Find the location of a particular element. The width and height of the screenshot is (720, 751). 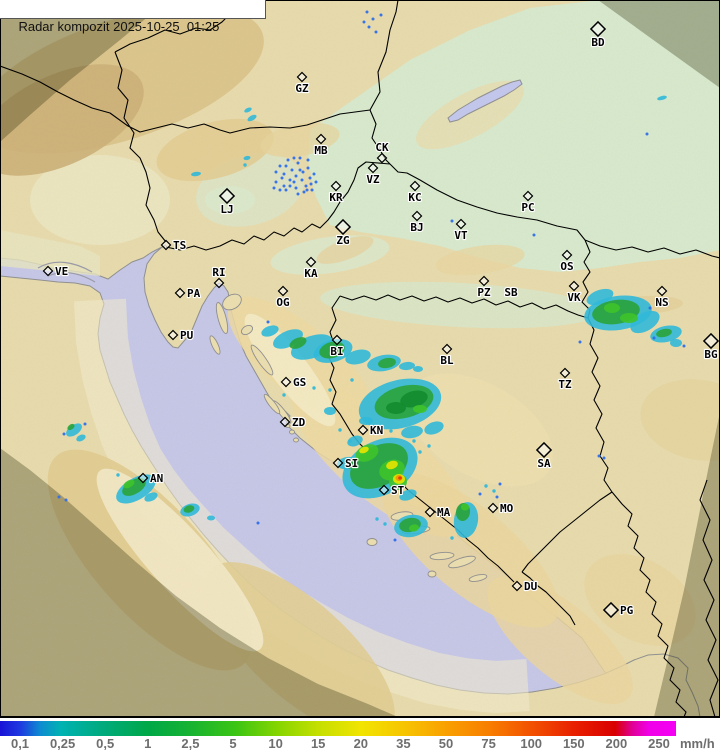

station-label: BJ is located at coordinates (416, 227).